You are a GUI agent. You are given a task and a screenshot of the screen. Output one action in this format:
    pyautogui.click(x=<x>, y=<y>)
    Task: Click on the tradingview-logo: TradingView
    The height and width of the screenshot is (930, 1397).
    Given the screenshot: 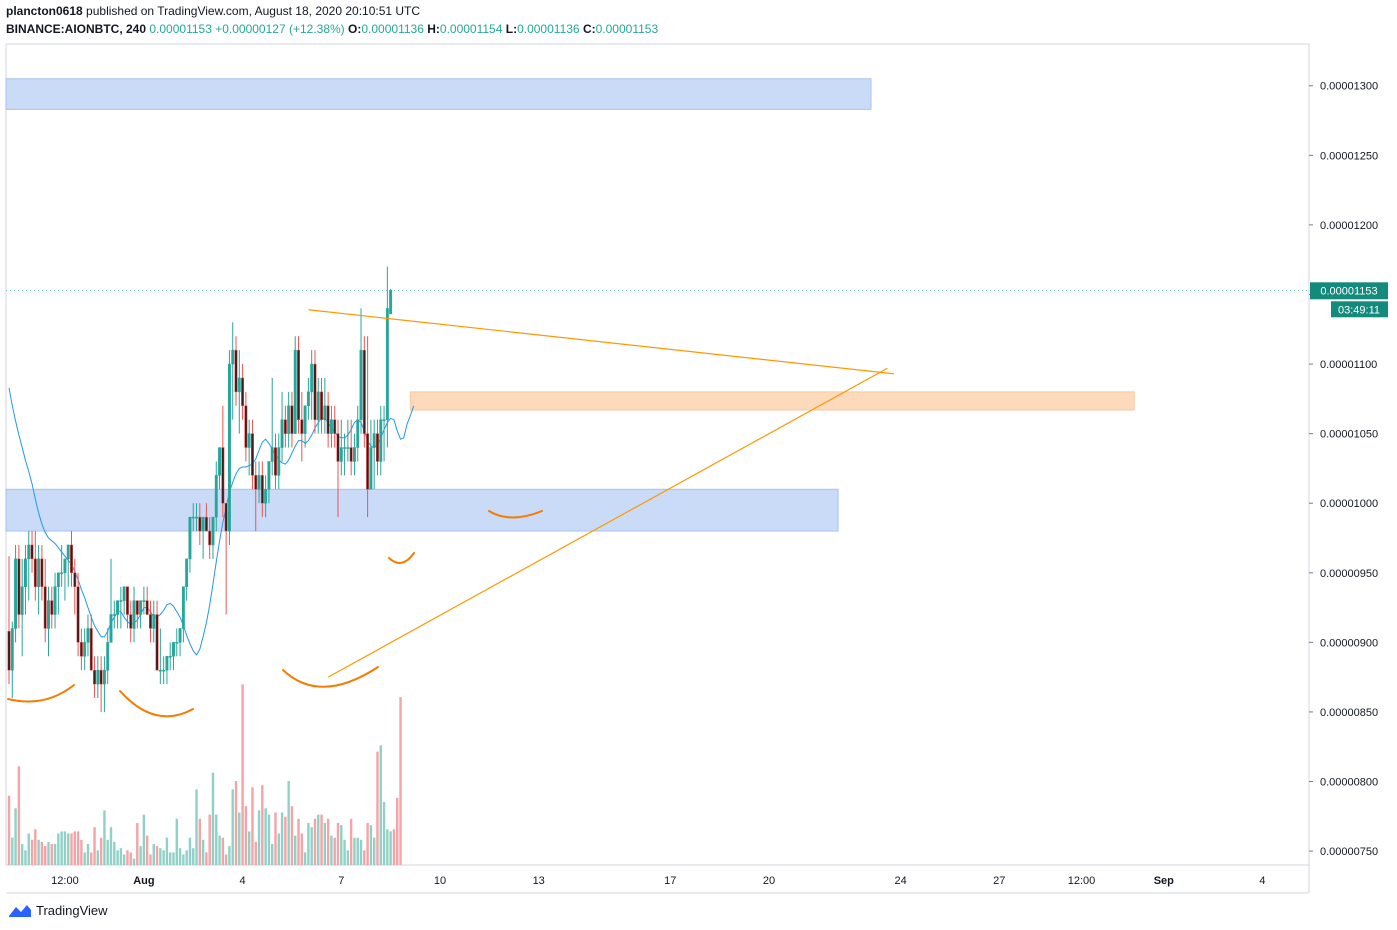 What is the action you would take?
    pyautogui.click(x=58, y=910)
    